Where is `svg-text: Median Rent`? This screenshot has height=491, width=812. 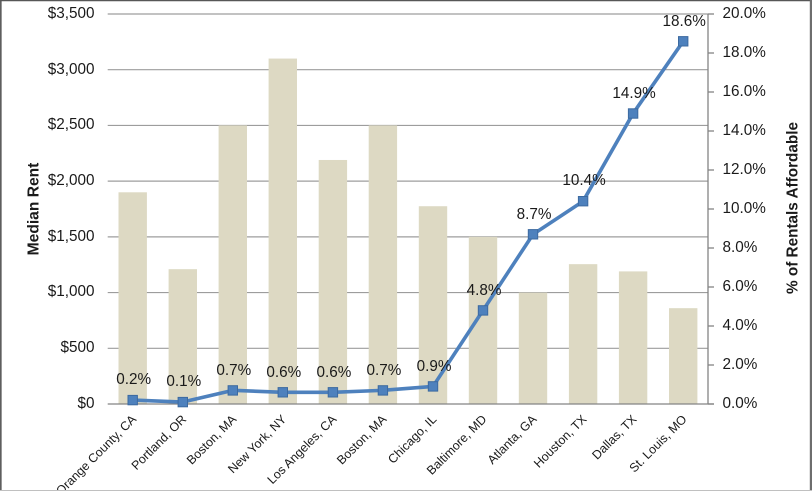
svg-text: Median Rent is located at coordinates (34, 209).